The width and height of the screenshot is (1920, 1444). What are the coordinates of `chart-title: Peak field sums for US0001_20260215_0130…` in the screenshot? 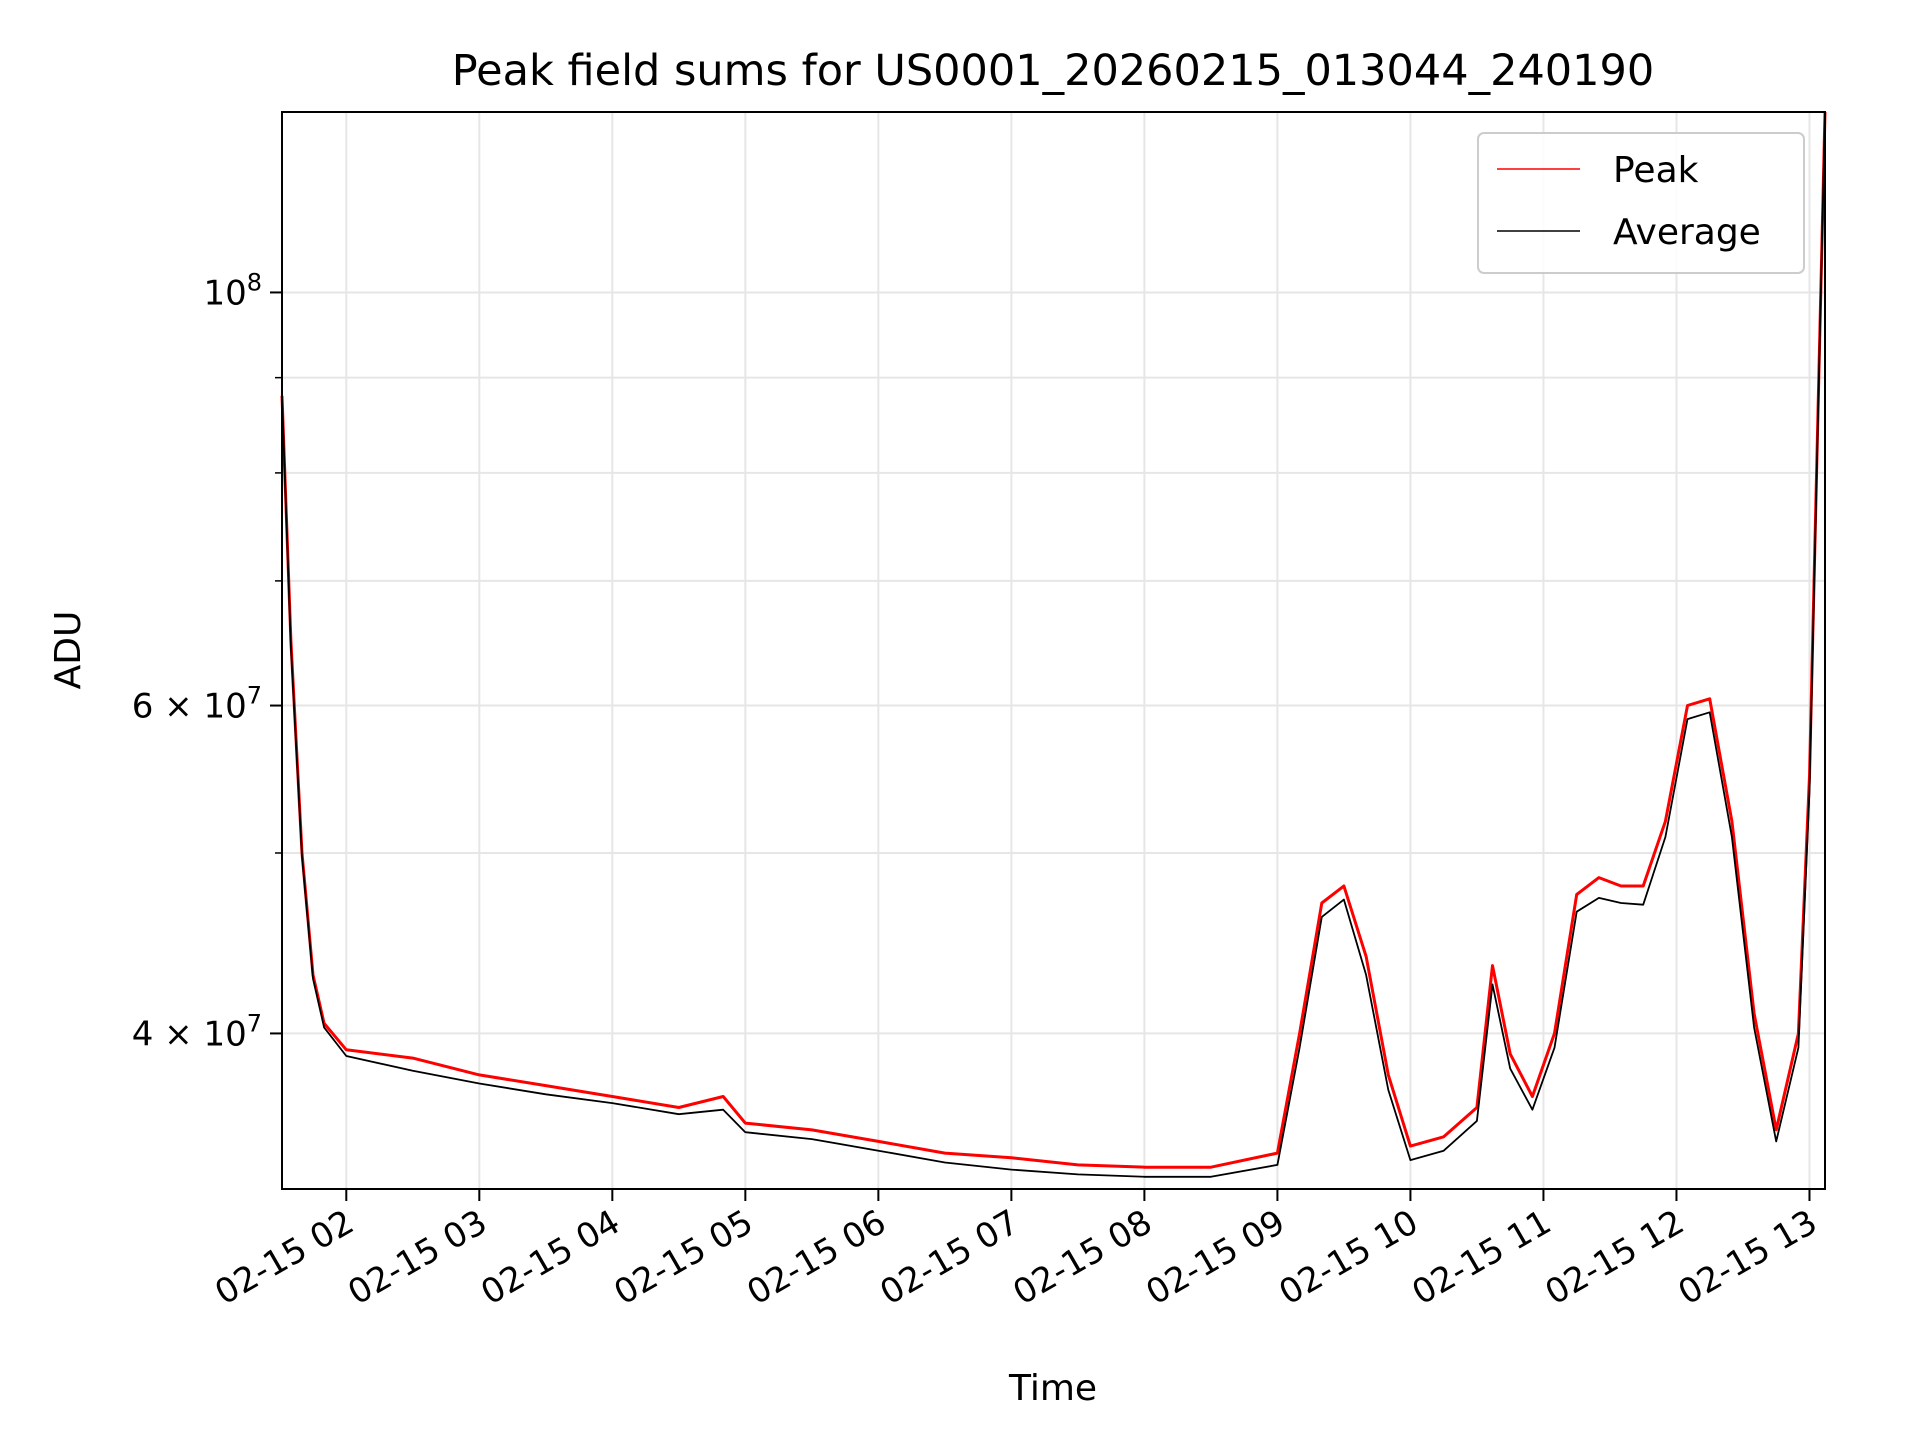 It's located at (1053, 71).